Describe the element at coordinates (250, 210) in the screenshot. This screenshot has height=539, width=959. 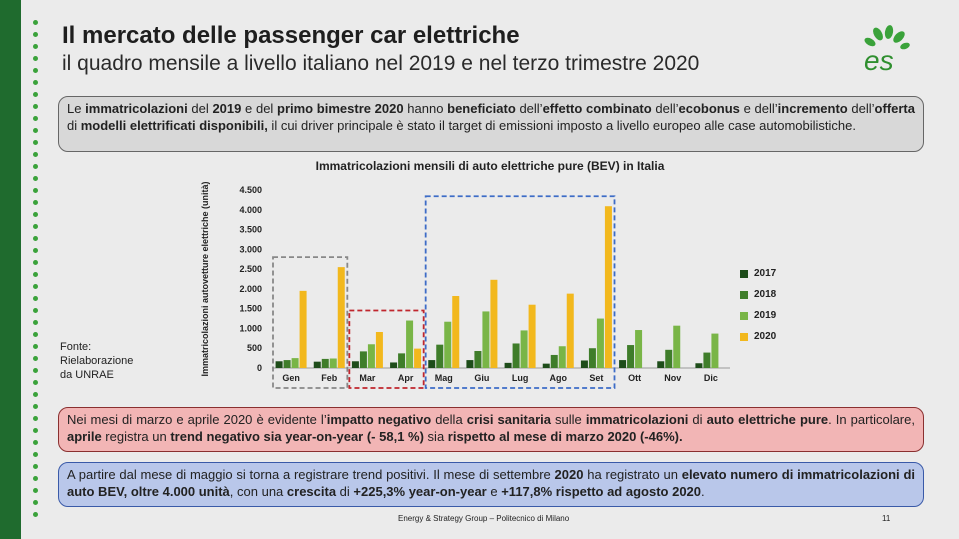
I see `y-tick-label: 4.000` at that location.